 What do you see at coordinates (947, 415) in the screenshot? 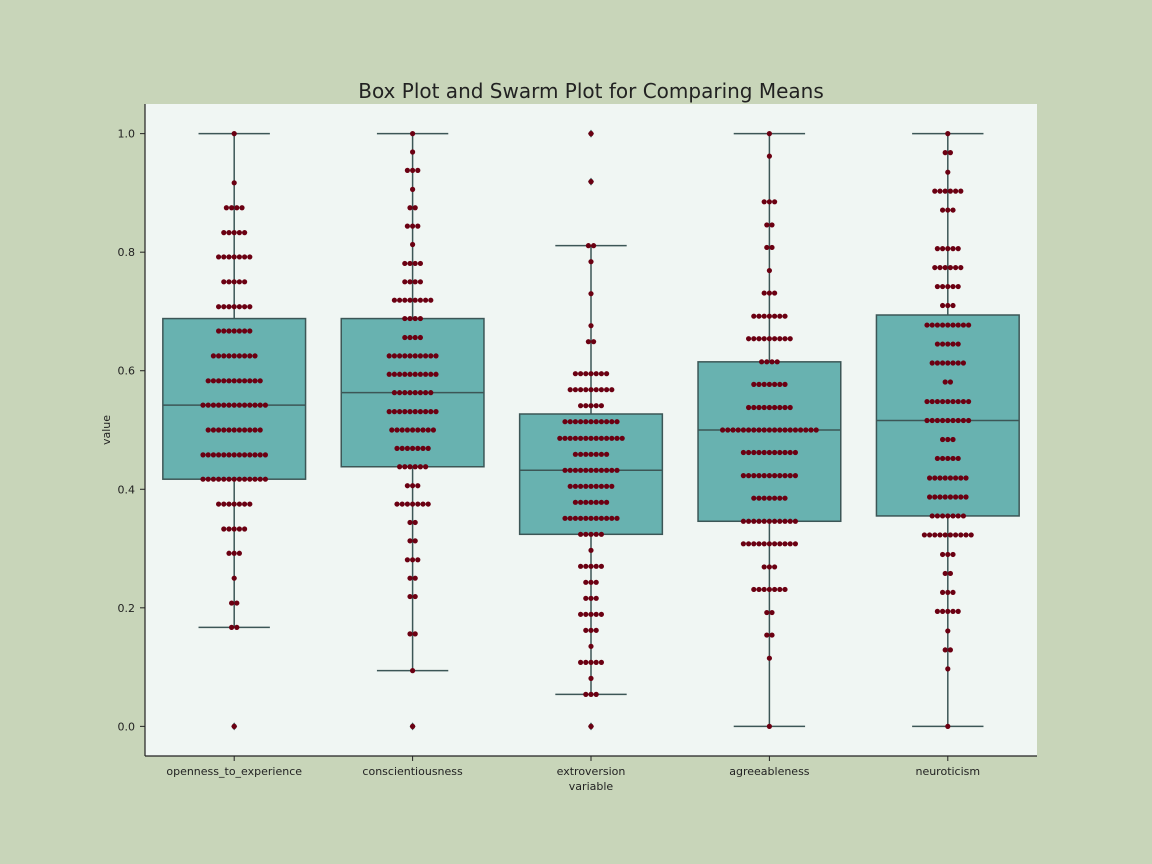
I see `box-iqr` at bounding box center [947, 415].